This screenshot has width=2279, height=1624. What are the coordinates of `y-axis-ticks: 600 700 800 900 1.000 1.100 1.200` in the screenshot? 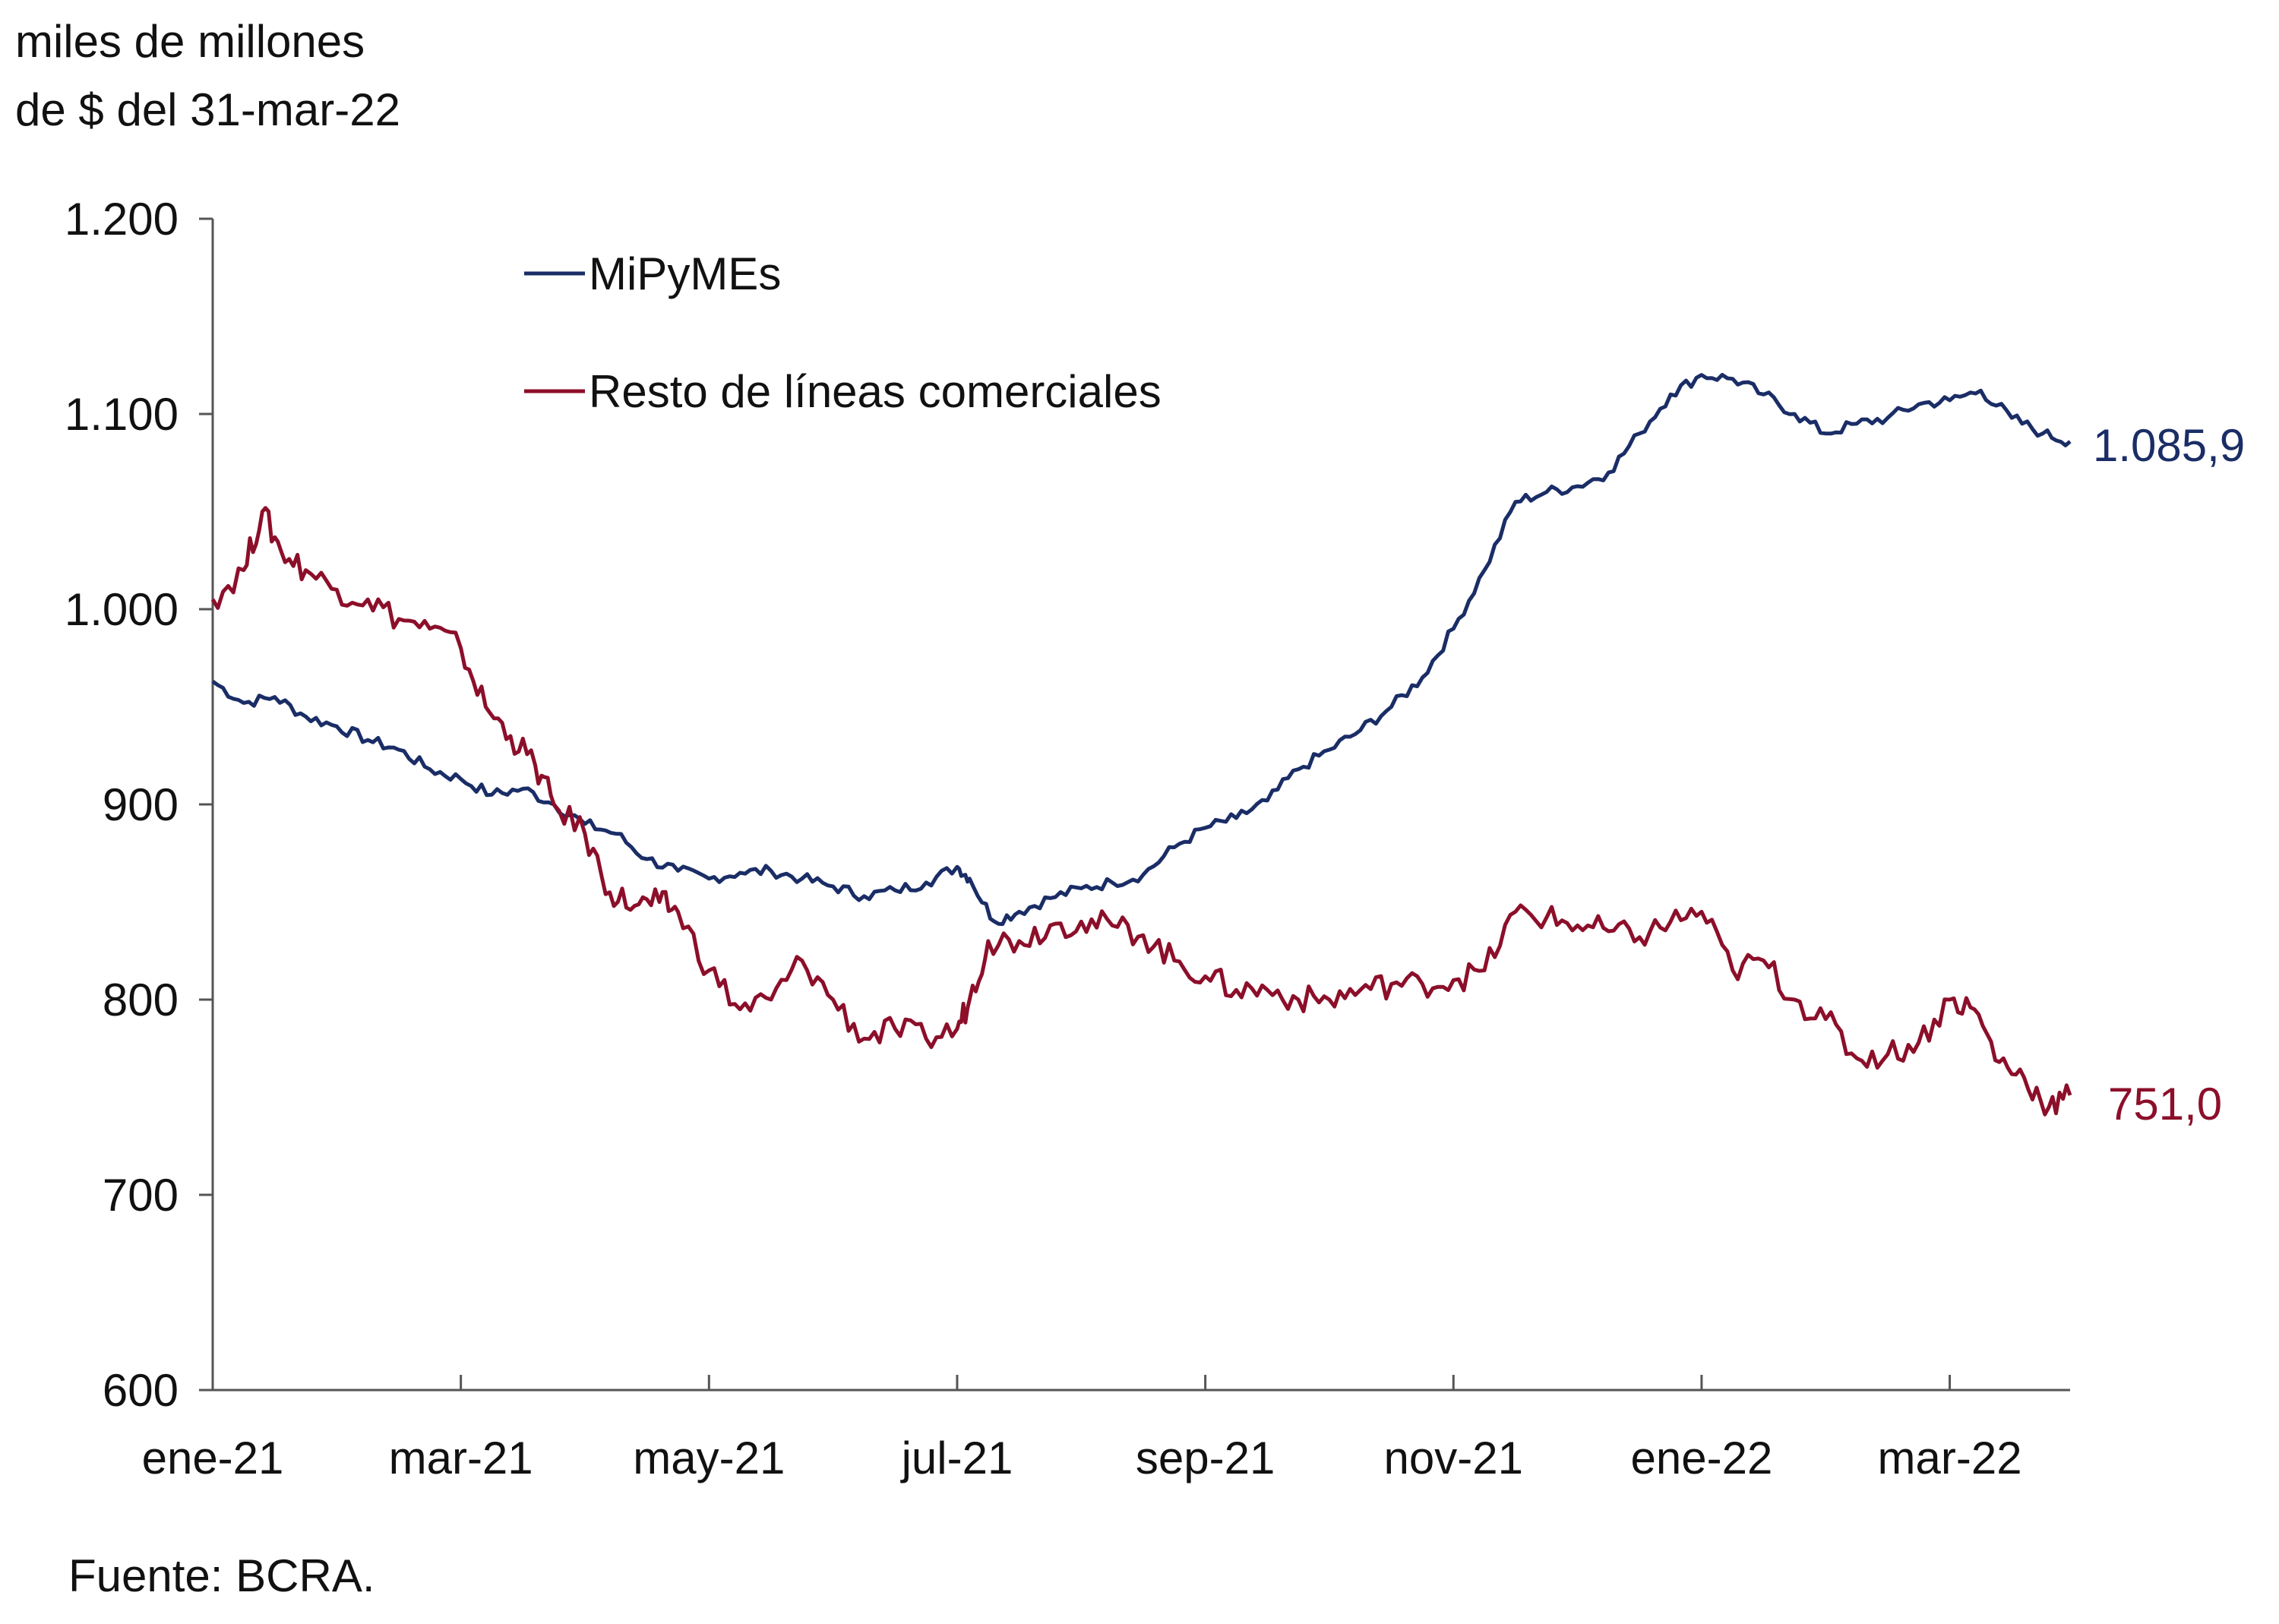 It's located at (139, 805).